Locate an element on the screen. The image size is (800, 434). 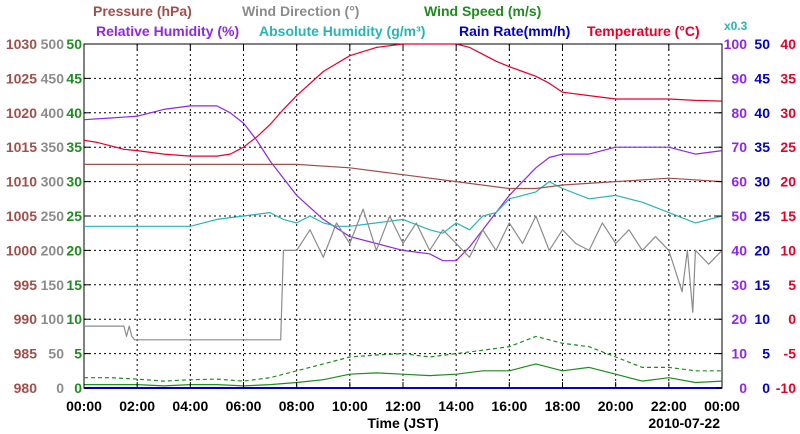
x-tick-label: 06:00 is located at coordinates (244, 406).